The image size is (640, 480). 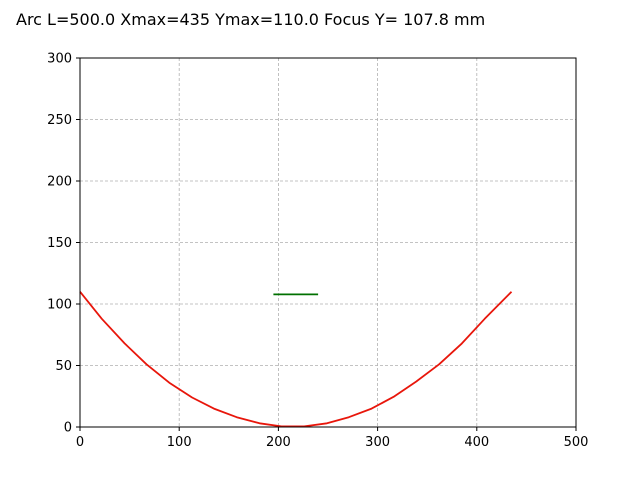 I want to click on x-tick-label: 400, so click(x=476, y=442).